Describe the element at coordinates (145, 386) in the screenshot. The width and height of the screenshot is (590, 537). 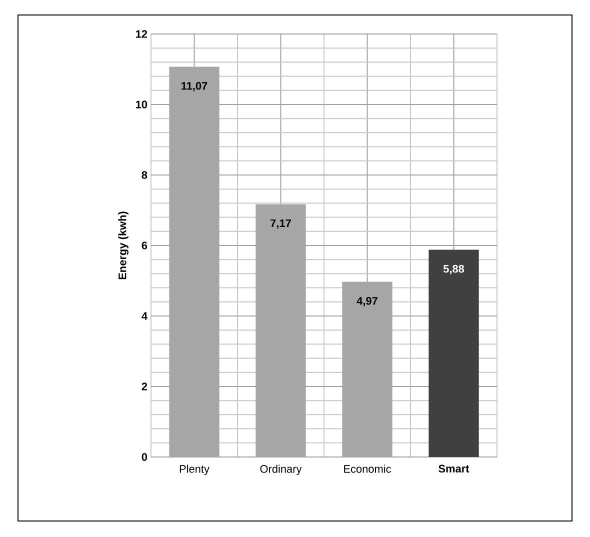
I see `y-tick-label: 2` at that location.